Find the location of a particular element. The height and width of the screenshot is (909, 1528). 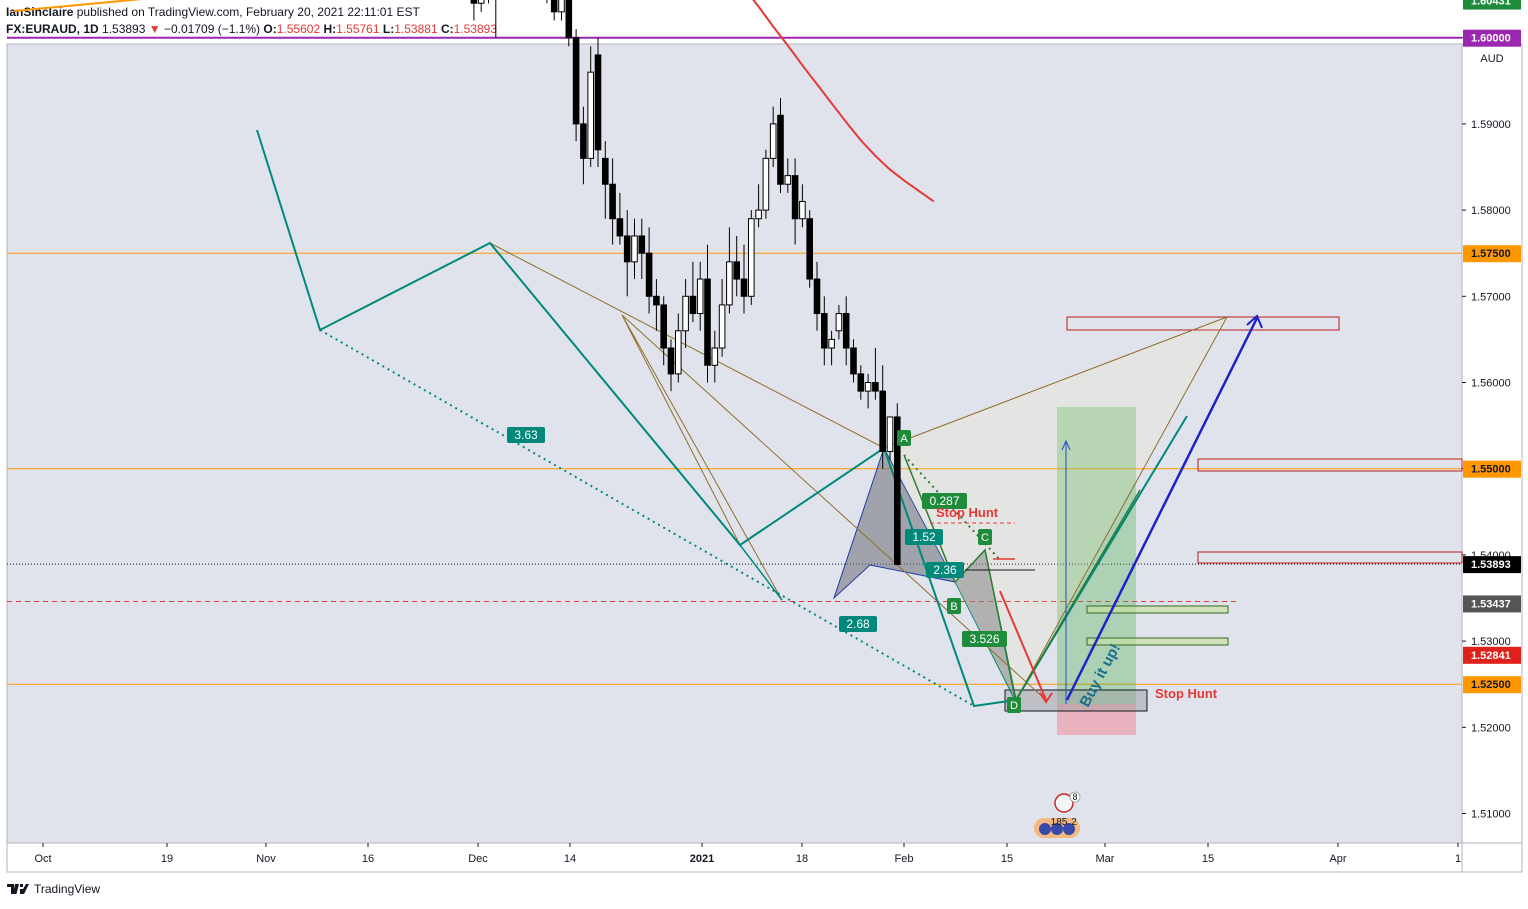

author-name: IanSinclaire is located at coordinates (40, 12).